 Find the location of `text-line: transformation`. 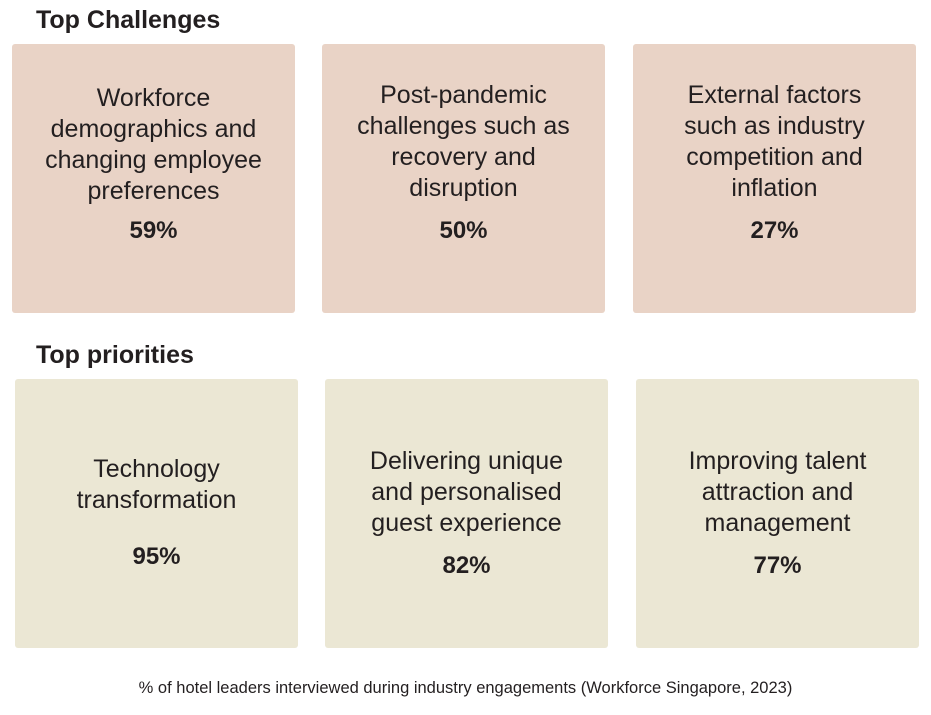

text-line: transformation is located at coordinates (156, 500).